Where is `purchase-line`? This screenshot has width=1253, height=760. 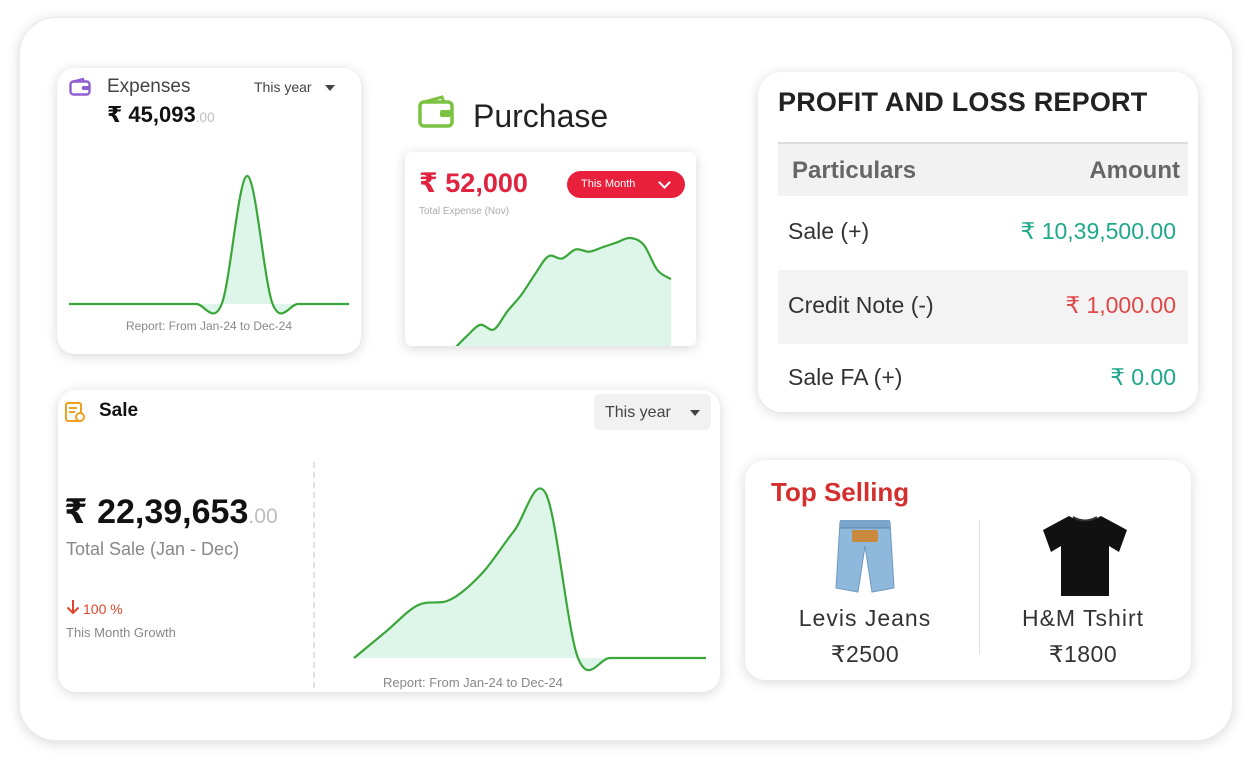
purchase-line is located at coordinates (563, 291).